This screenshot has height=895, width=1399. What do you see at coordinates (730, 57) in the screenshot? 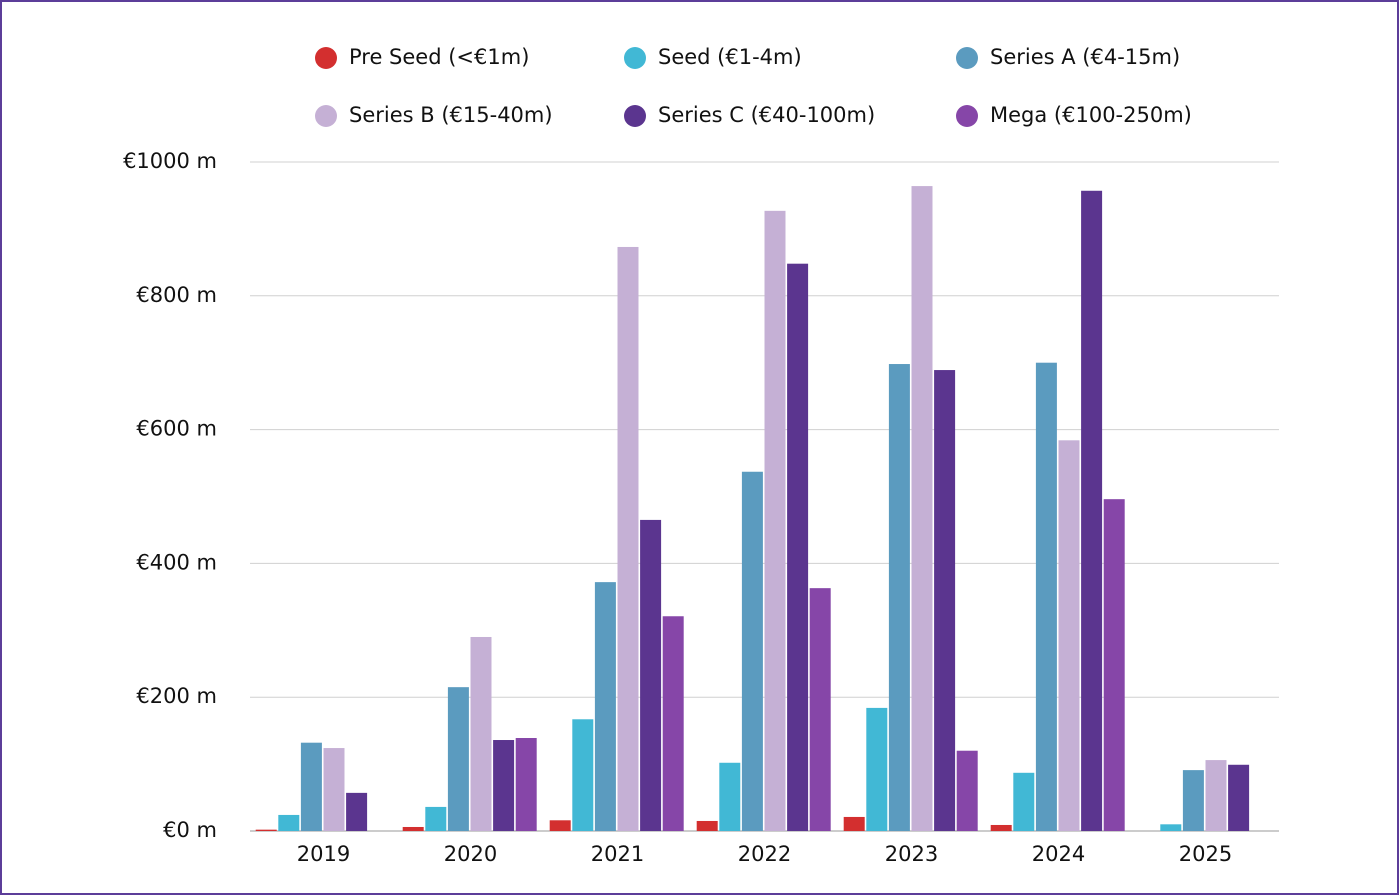
I see `legend-label: Seed (€1-4m)` at bounding box center [730, 57].